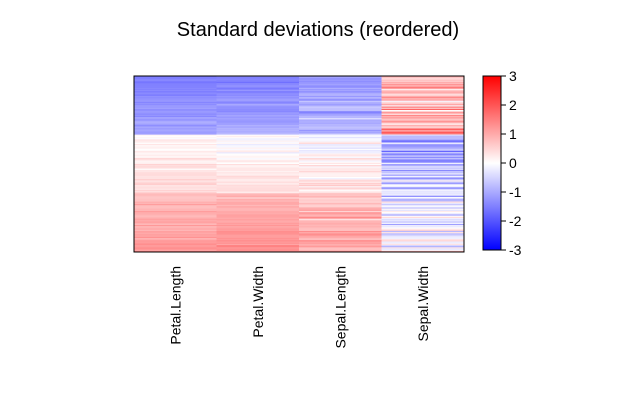 This screenshot has width=637, height=404. I want to click on column-label: Sepal.Width, so click(423, 303).